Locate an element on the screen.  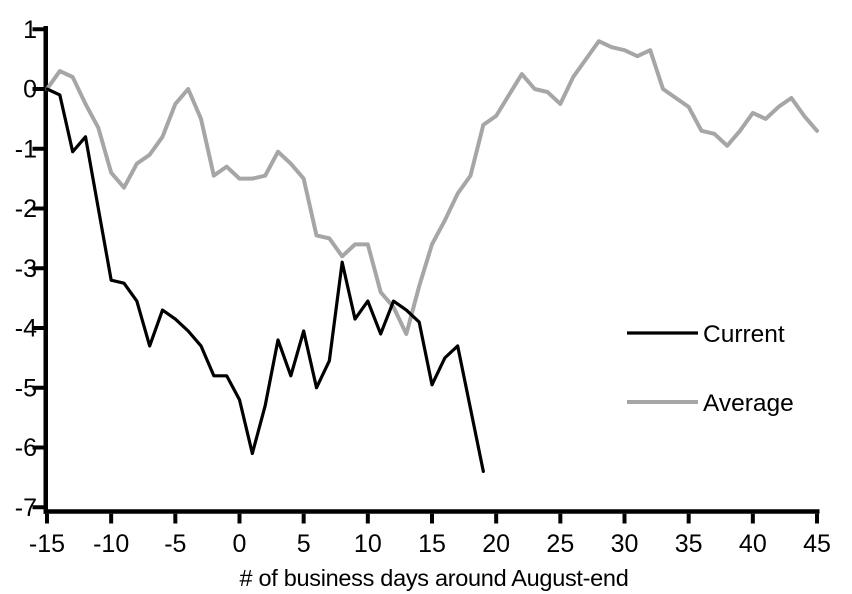
x-axis-title: # of business days around August-end is located at coordinates (434, 578).